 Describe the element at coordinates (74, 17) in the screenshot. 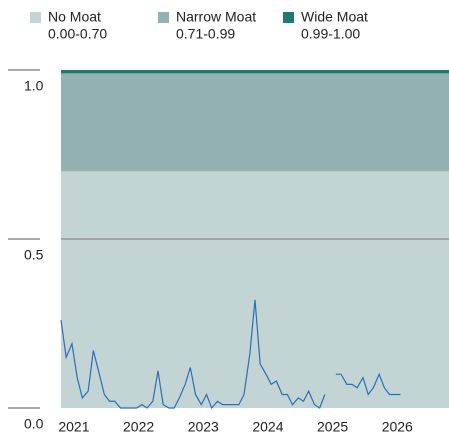

I see `legend-label: No Moat` at that location.